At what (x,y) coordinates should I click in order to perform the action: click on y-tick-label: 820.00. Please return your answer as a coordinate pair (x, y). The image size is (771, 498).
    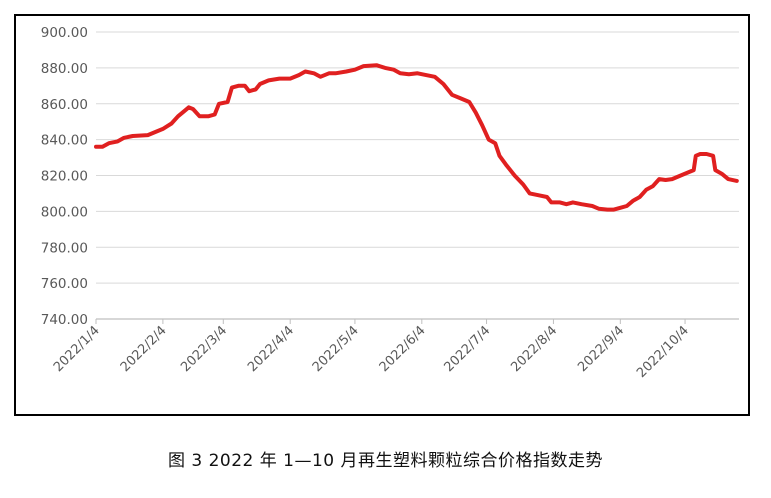
    Looking at the image, I should click on (64, 177).